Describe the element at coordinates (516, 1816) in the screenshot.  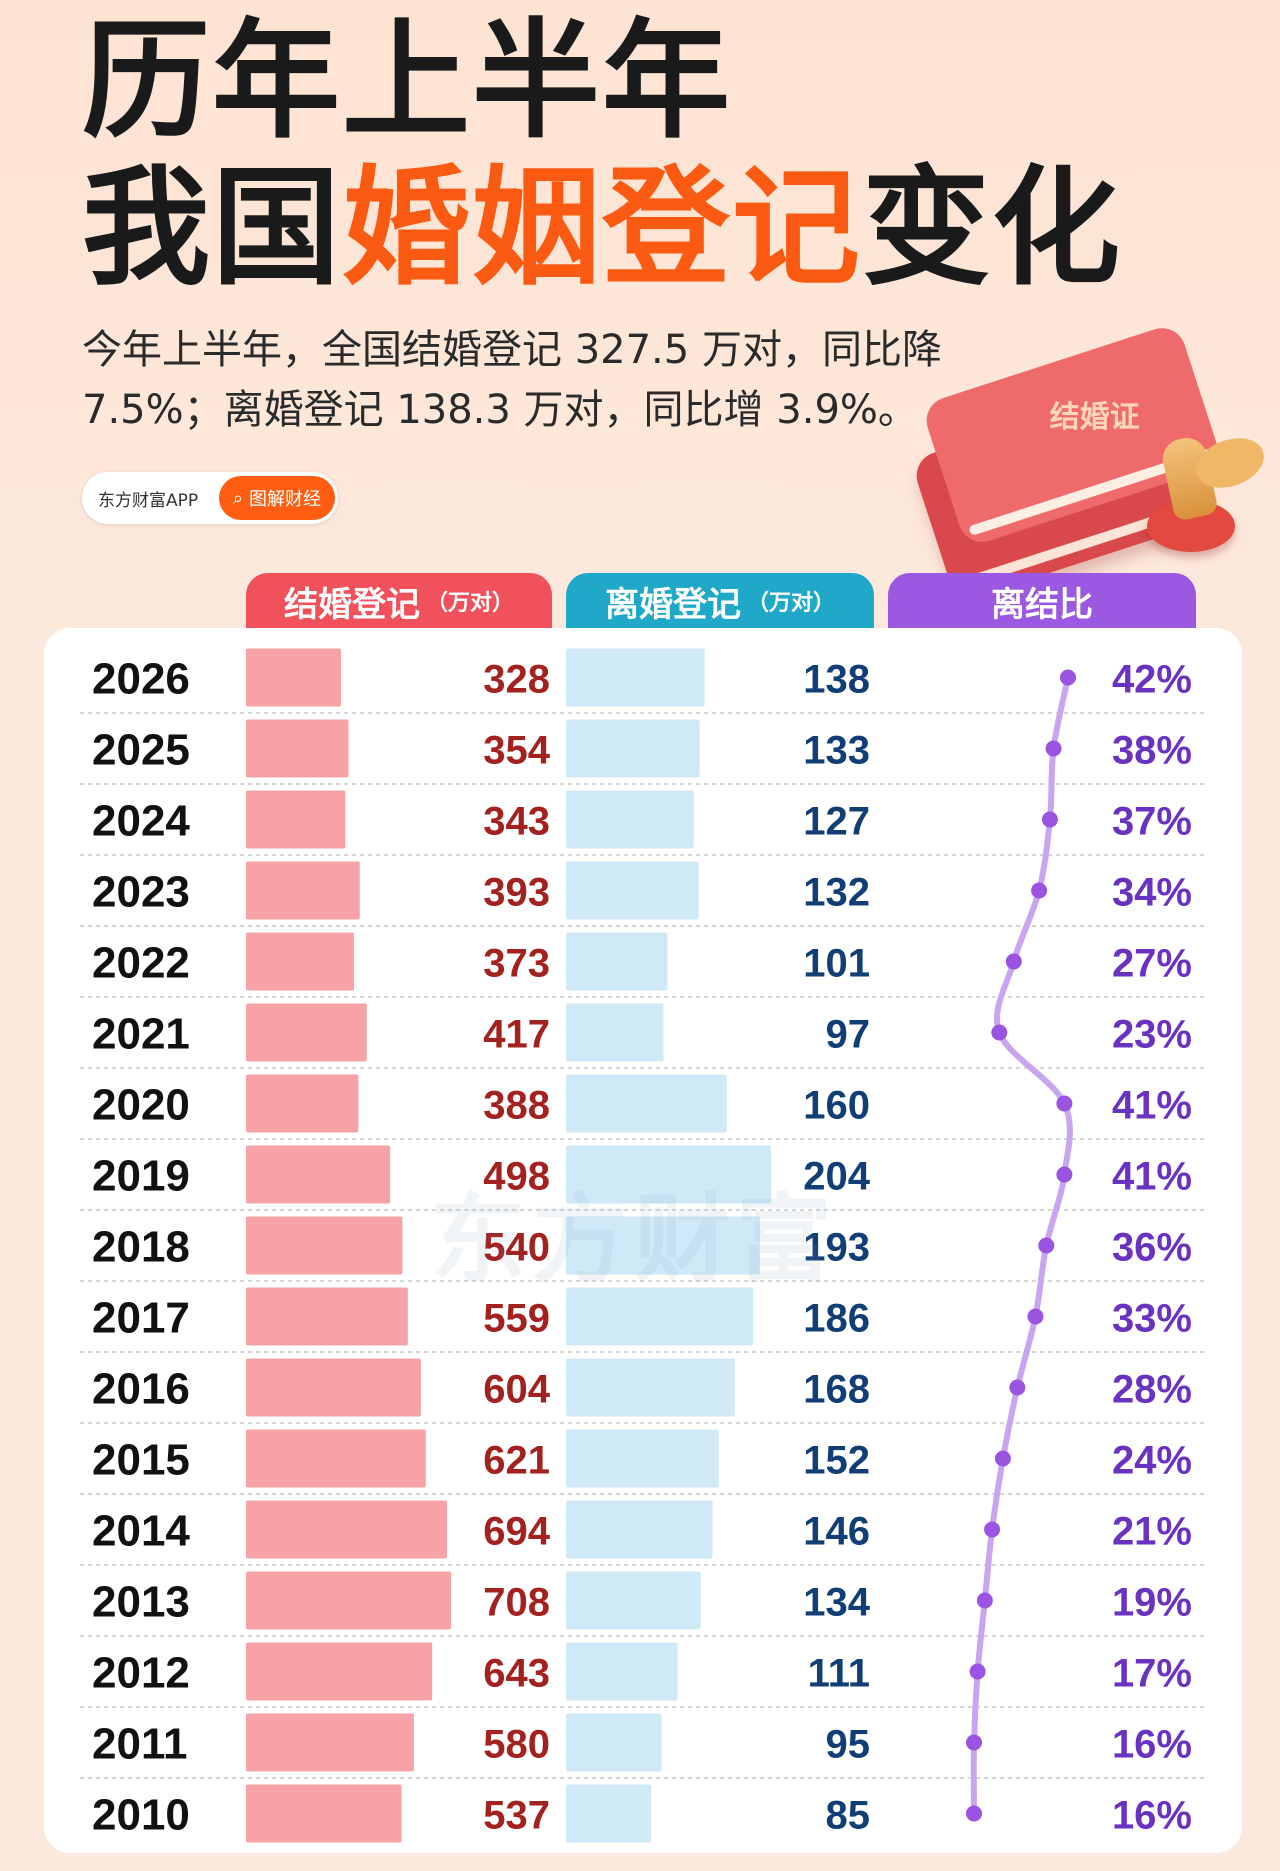
I see `marriage-value: 537` at that location.